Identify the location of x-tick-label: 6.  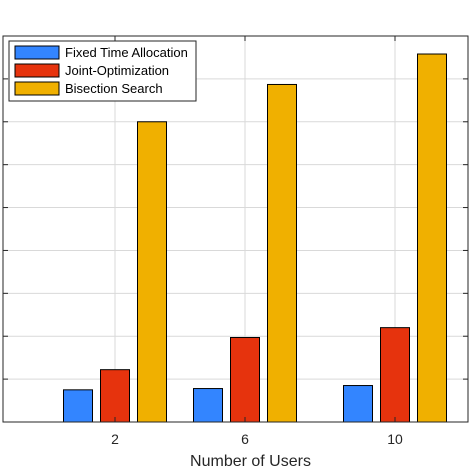
(245, 439).